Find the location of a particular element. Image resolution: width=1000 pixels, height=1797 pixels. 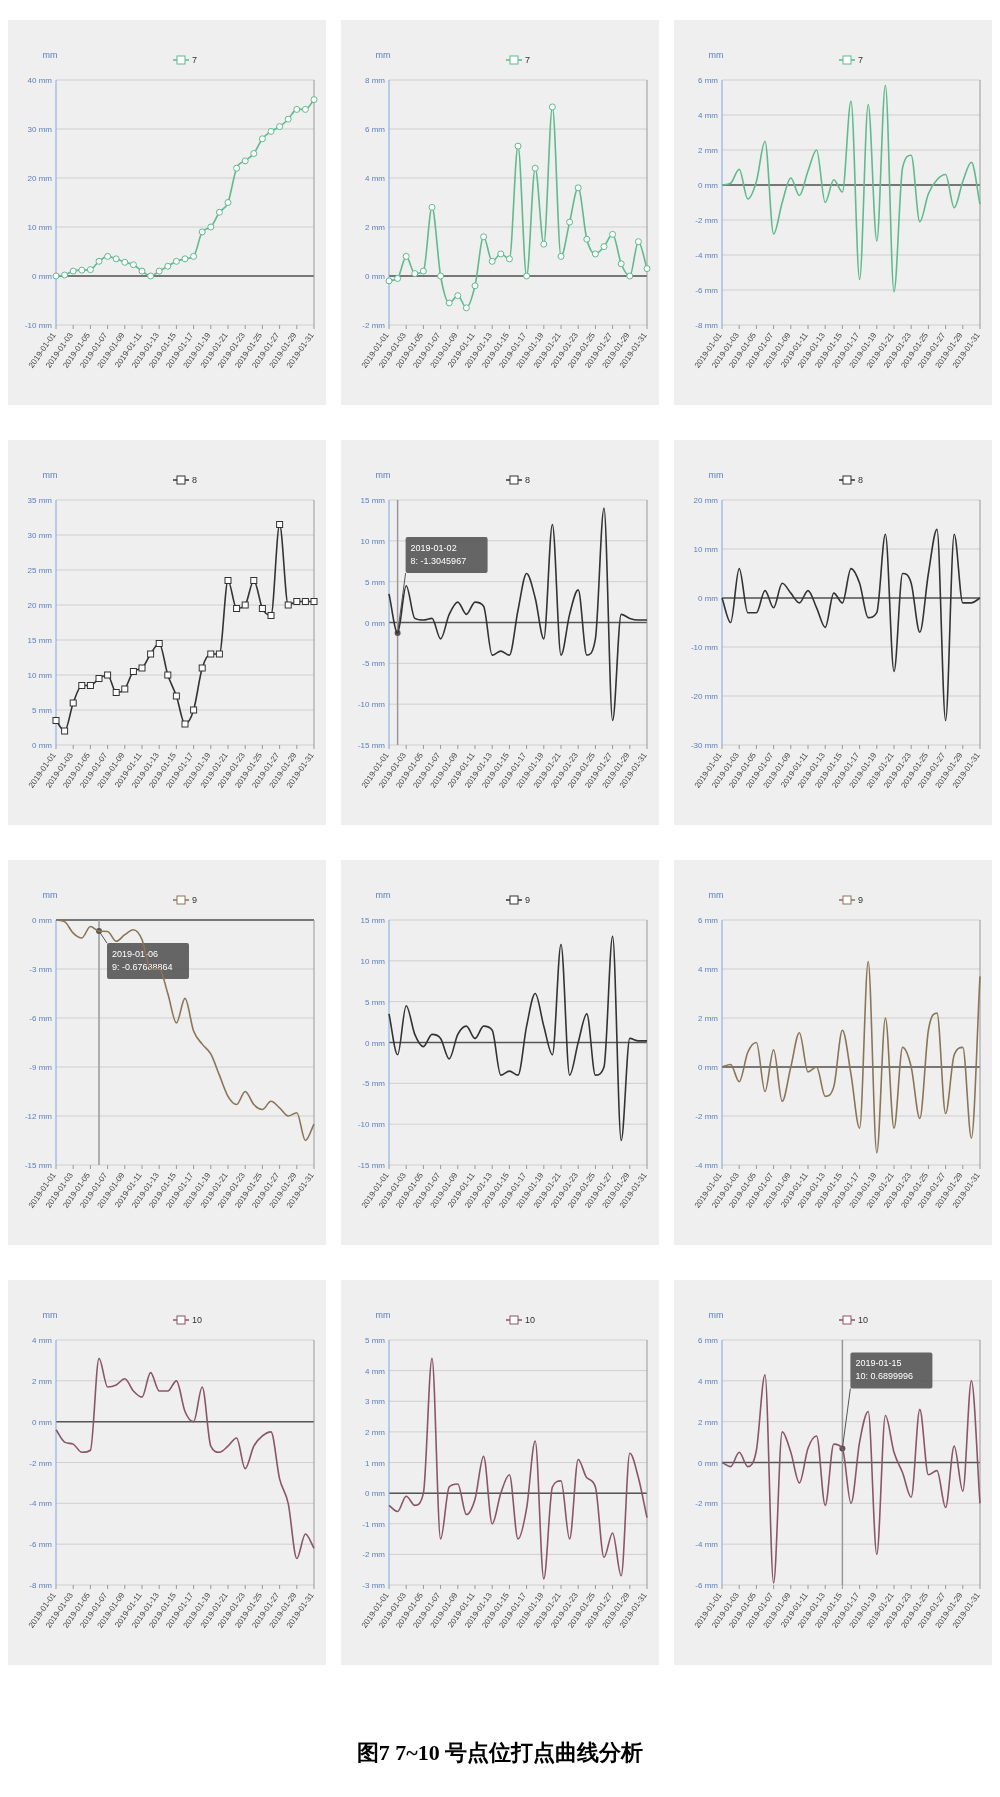

y-tick-label: 40 mm is located at coordinates (40, 80).